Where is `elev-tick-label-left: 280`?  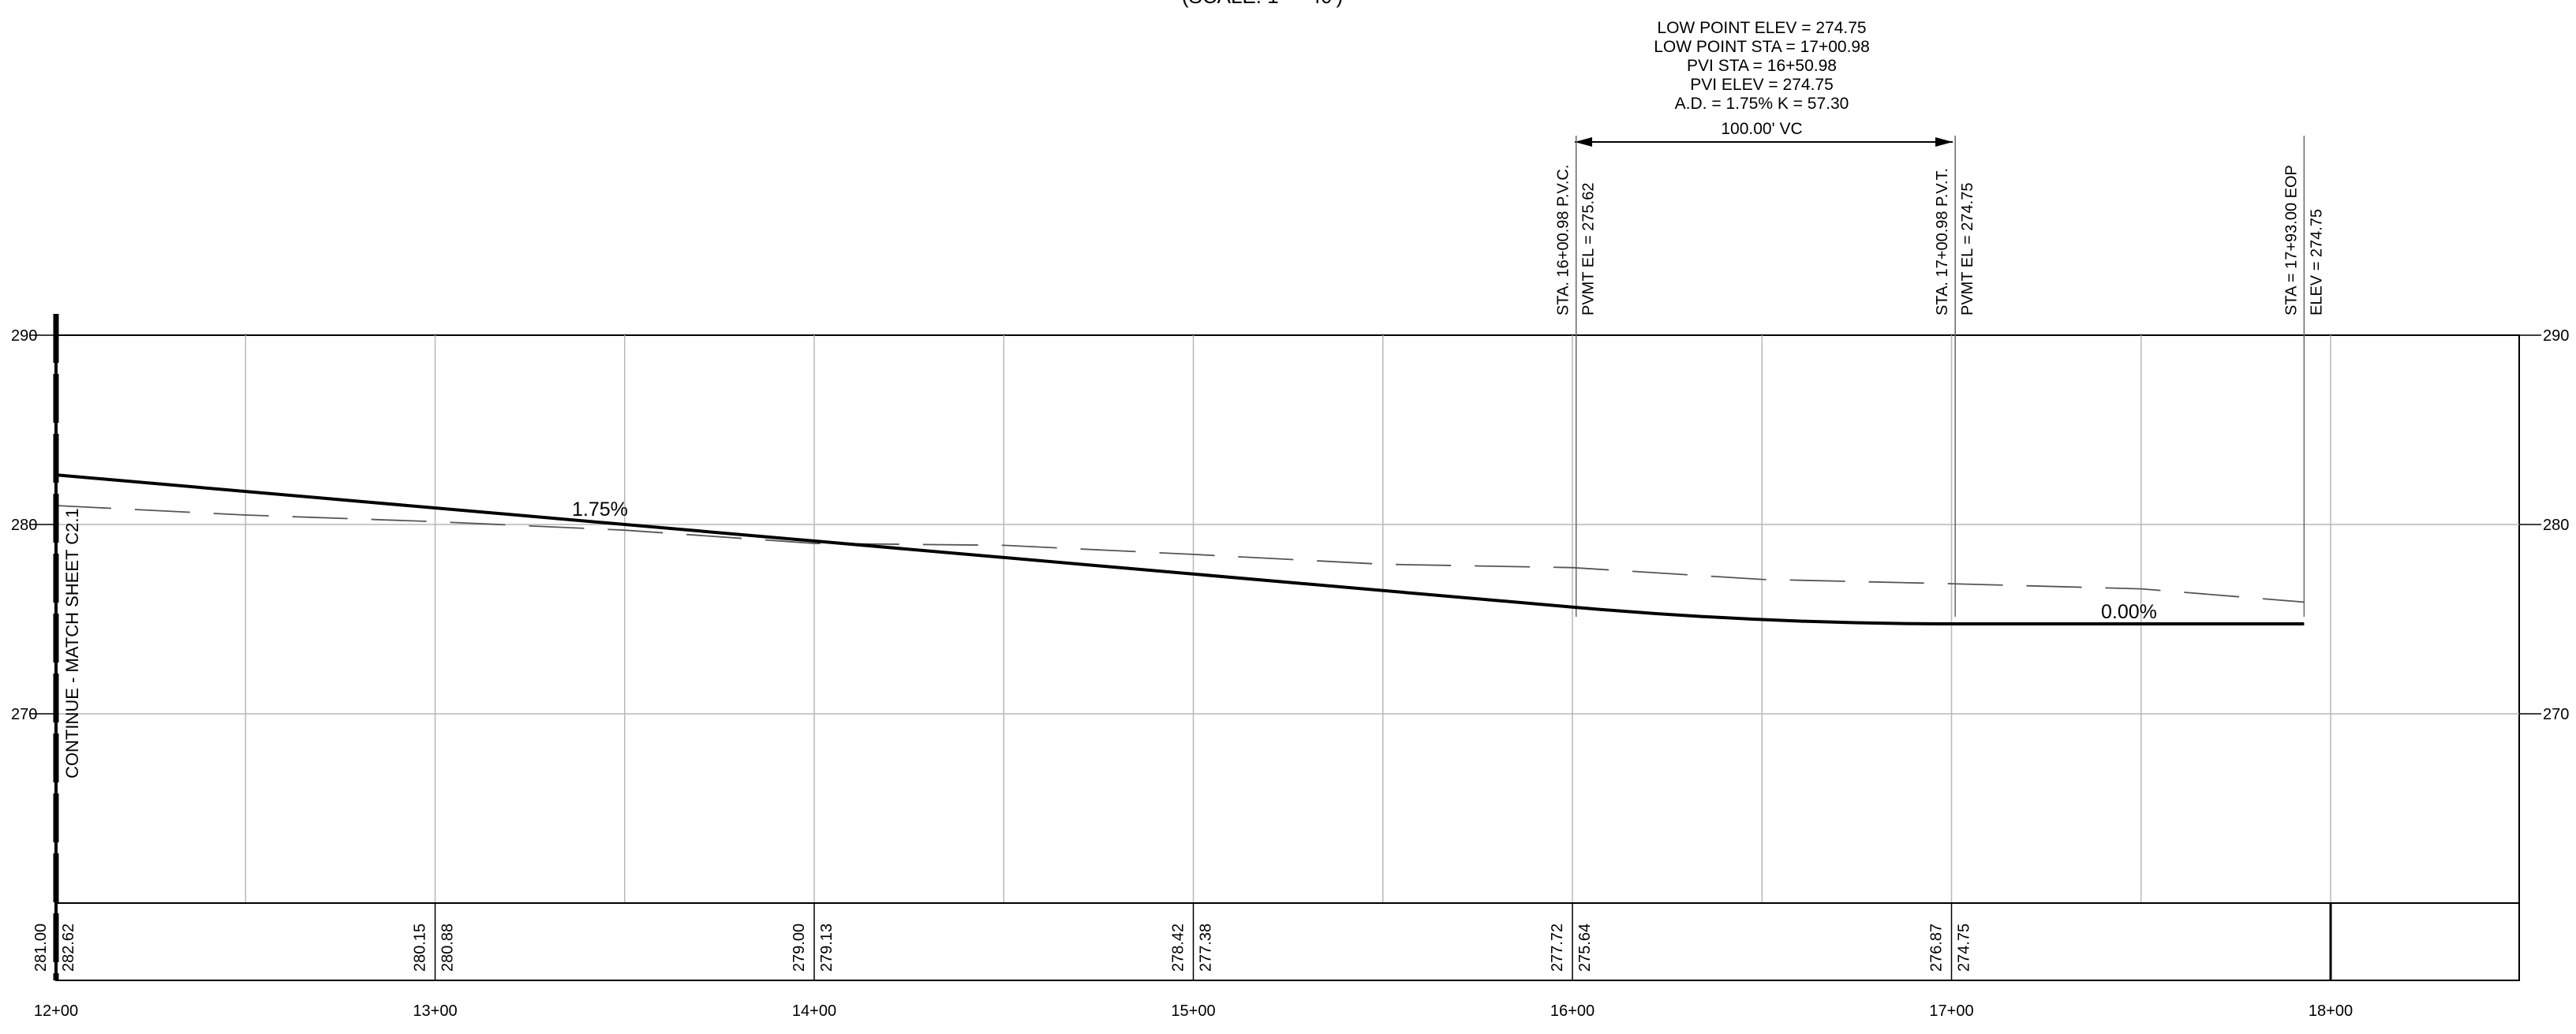 elev-tick-label-left: 280 is located at coordinates (24, 525).